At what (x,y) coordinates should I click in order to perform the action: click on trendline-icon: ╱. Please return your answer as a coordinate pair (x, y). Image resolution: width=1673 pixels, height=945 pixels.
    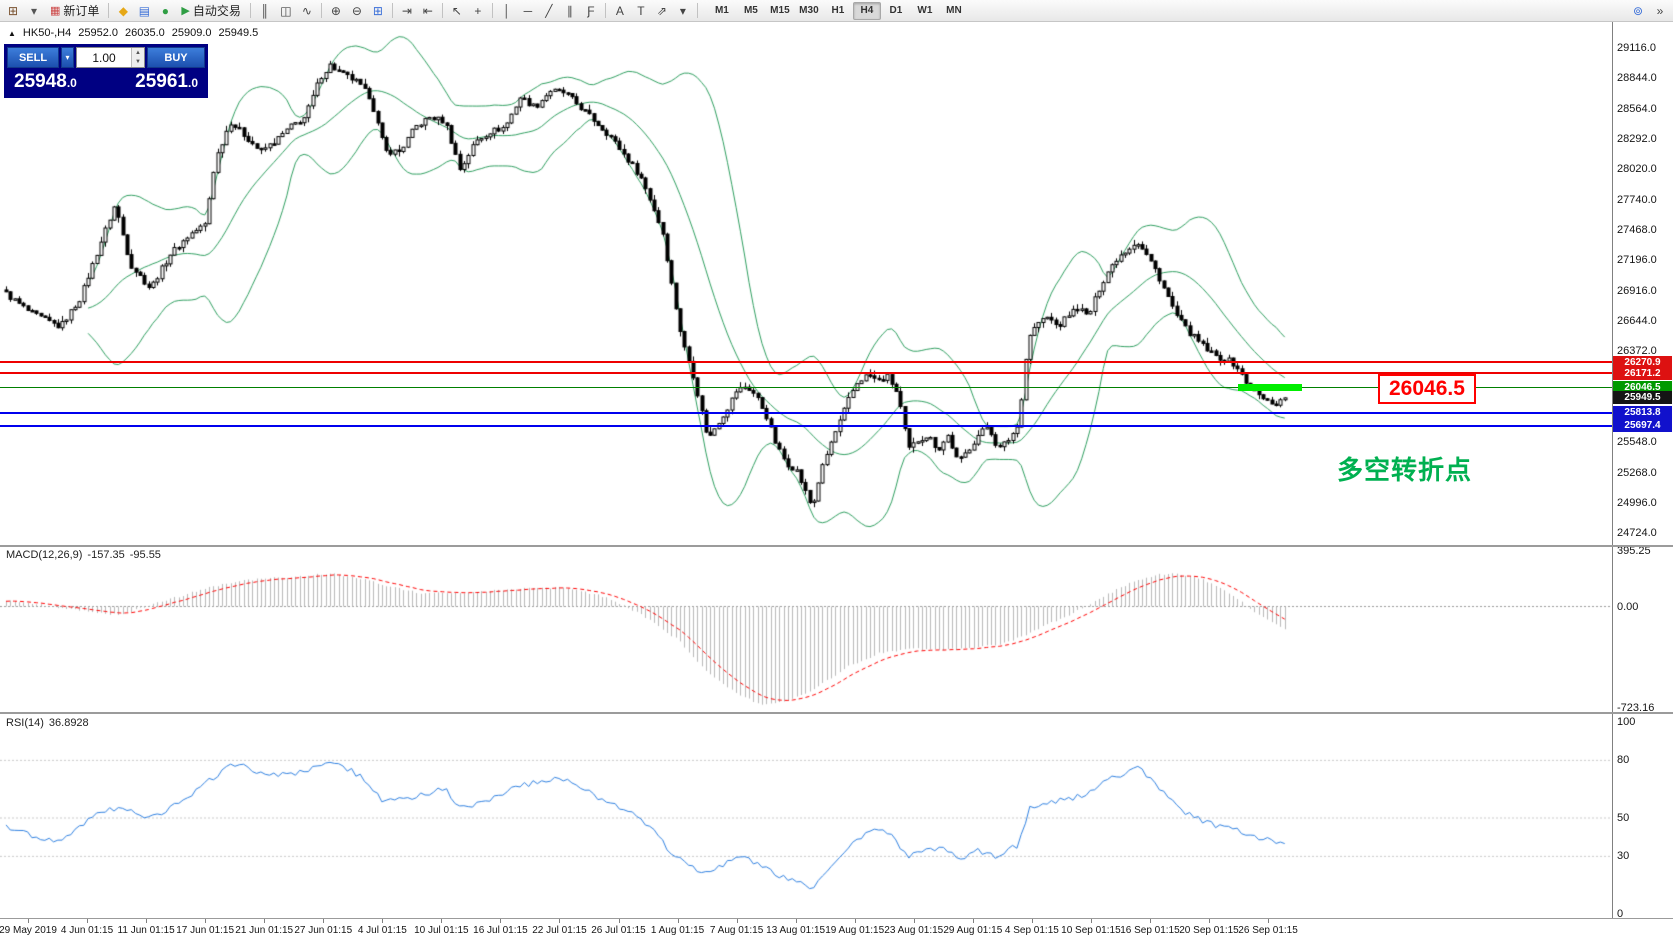
    Looking at the image, I should click on (549, 10).